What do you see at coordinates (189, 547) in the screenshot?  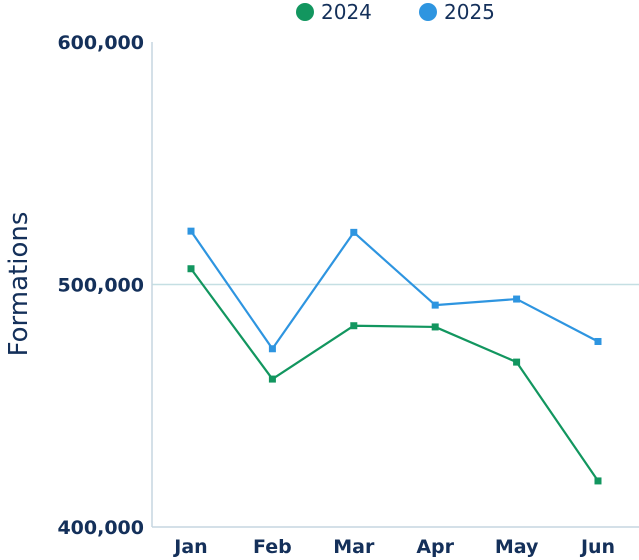 I see `x-tick-label: Jan` at bounding box center [189, 547].